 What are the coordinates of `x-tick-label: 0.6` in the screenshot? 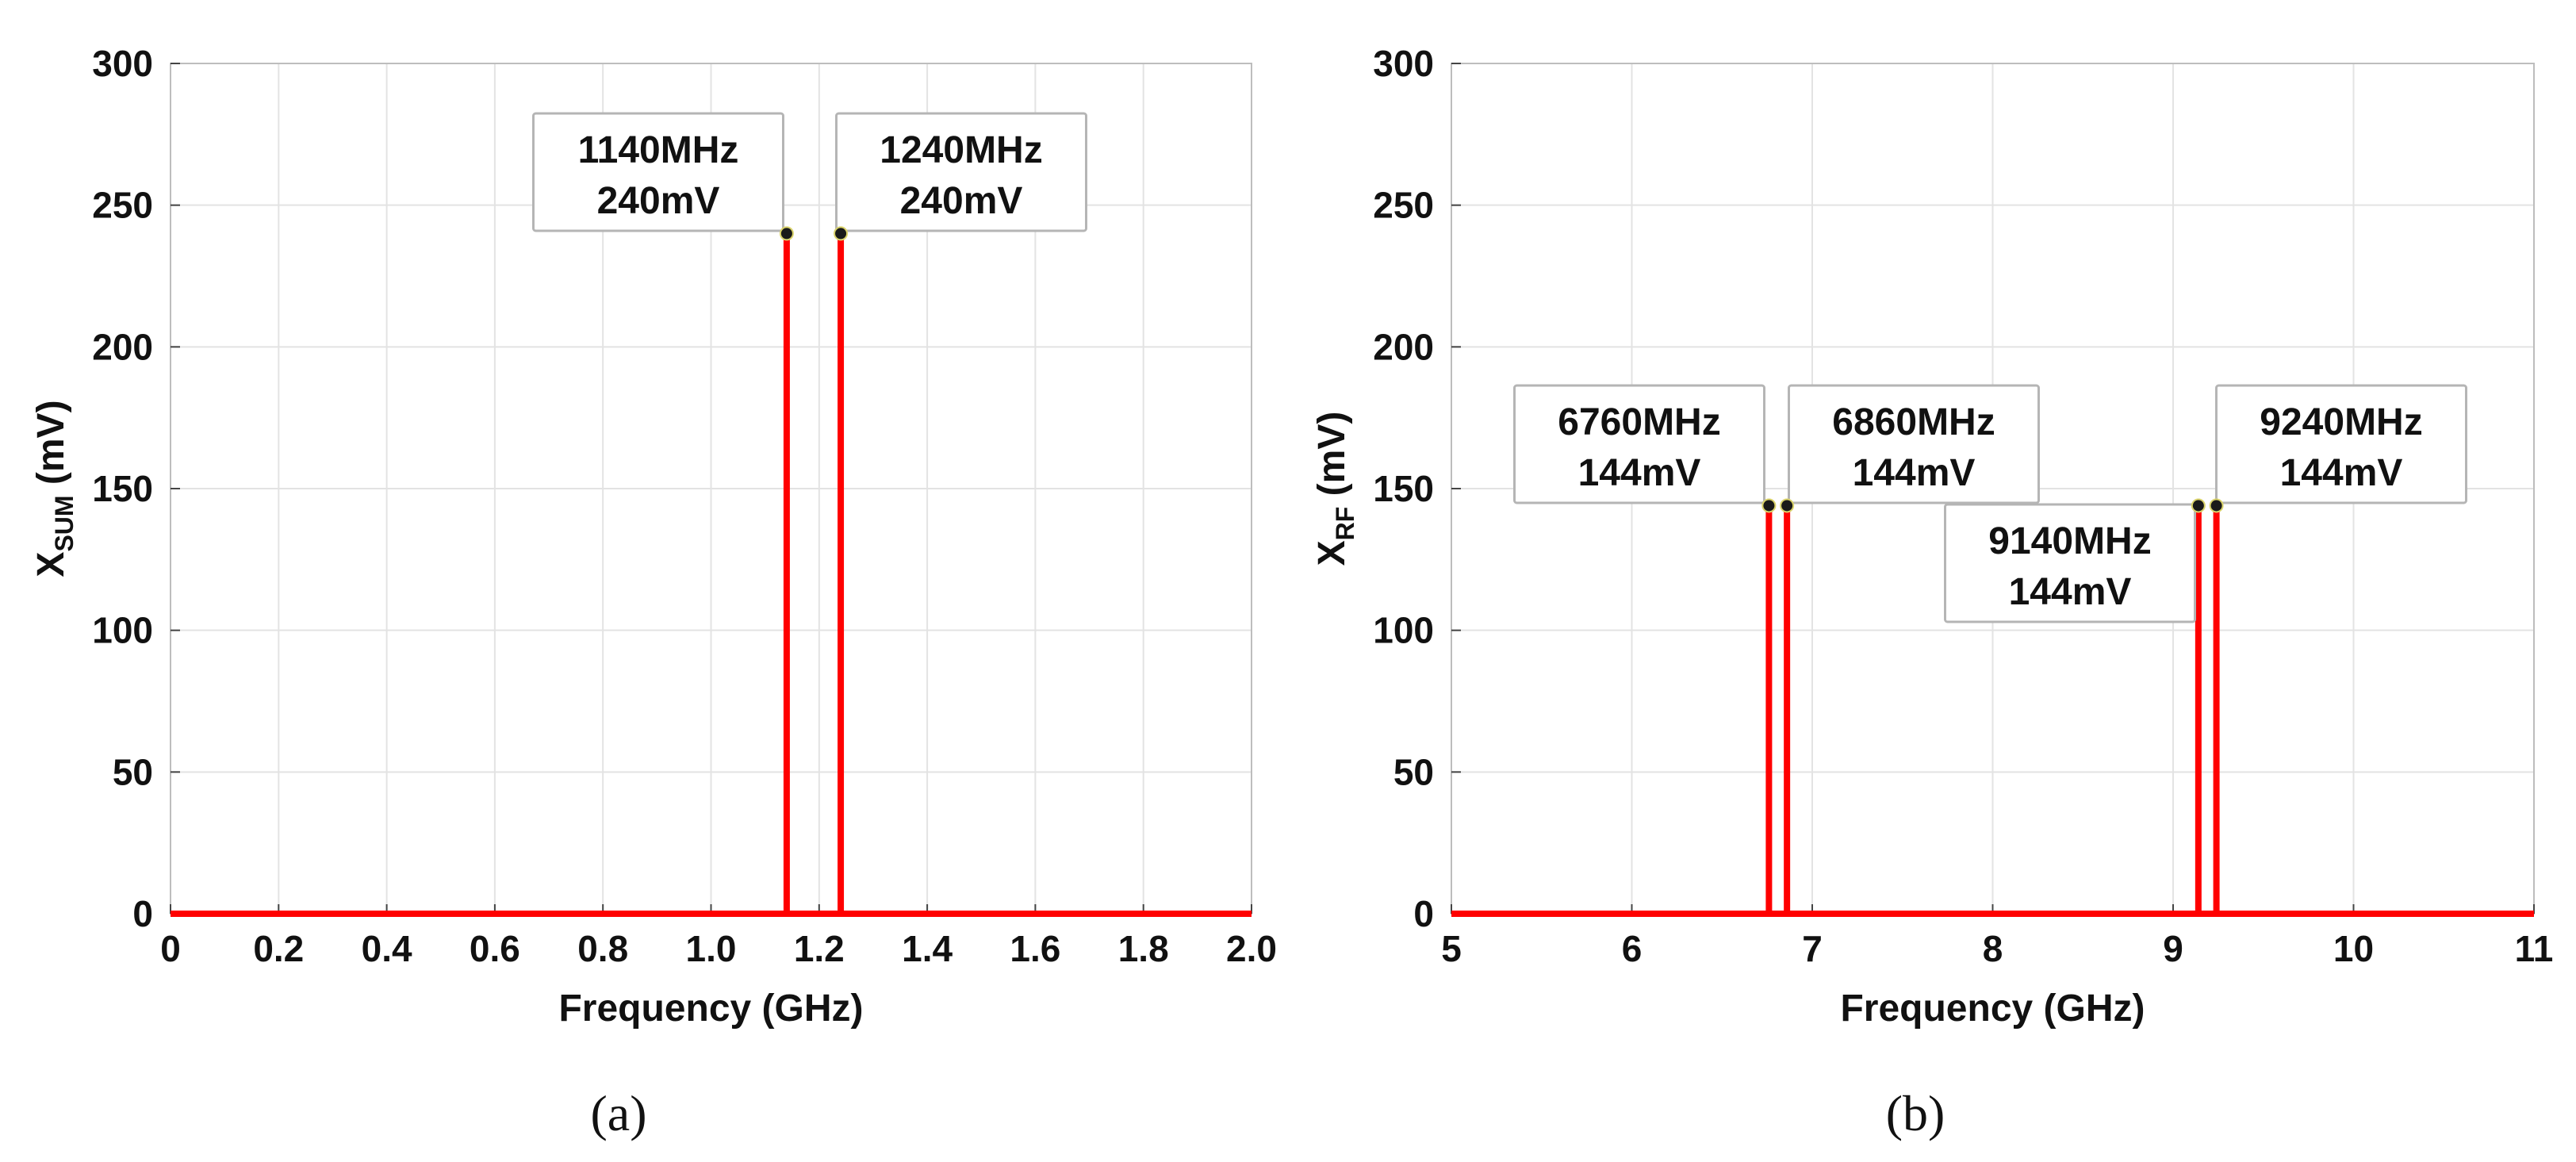 It's located at (495, 949).